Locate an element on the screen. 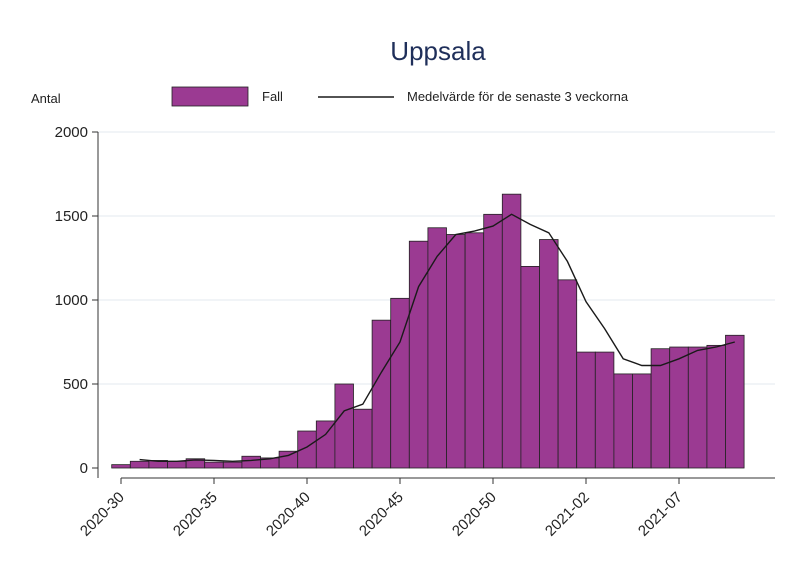 The height and width of the screenshot is (575, 800). y-ticks: 0 500 1000 1500 2000 is located at coordinates (76, 300).